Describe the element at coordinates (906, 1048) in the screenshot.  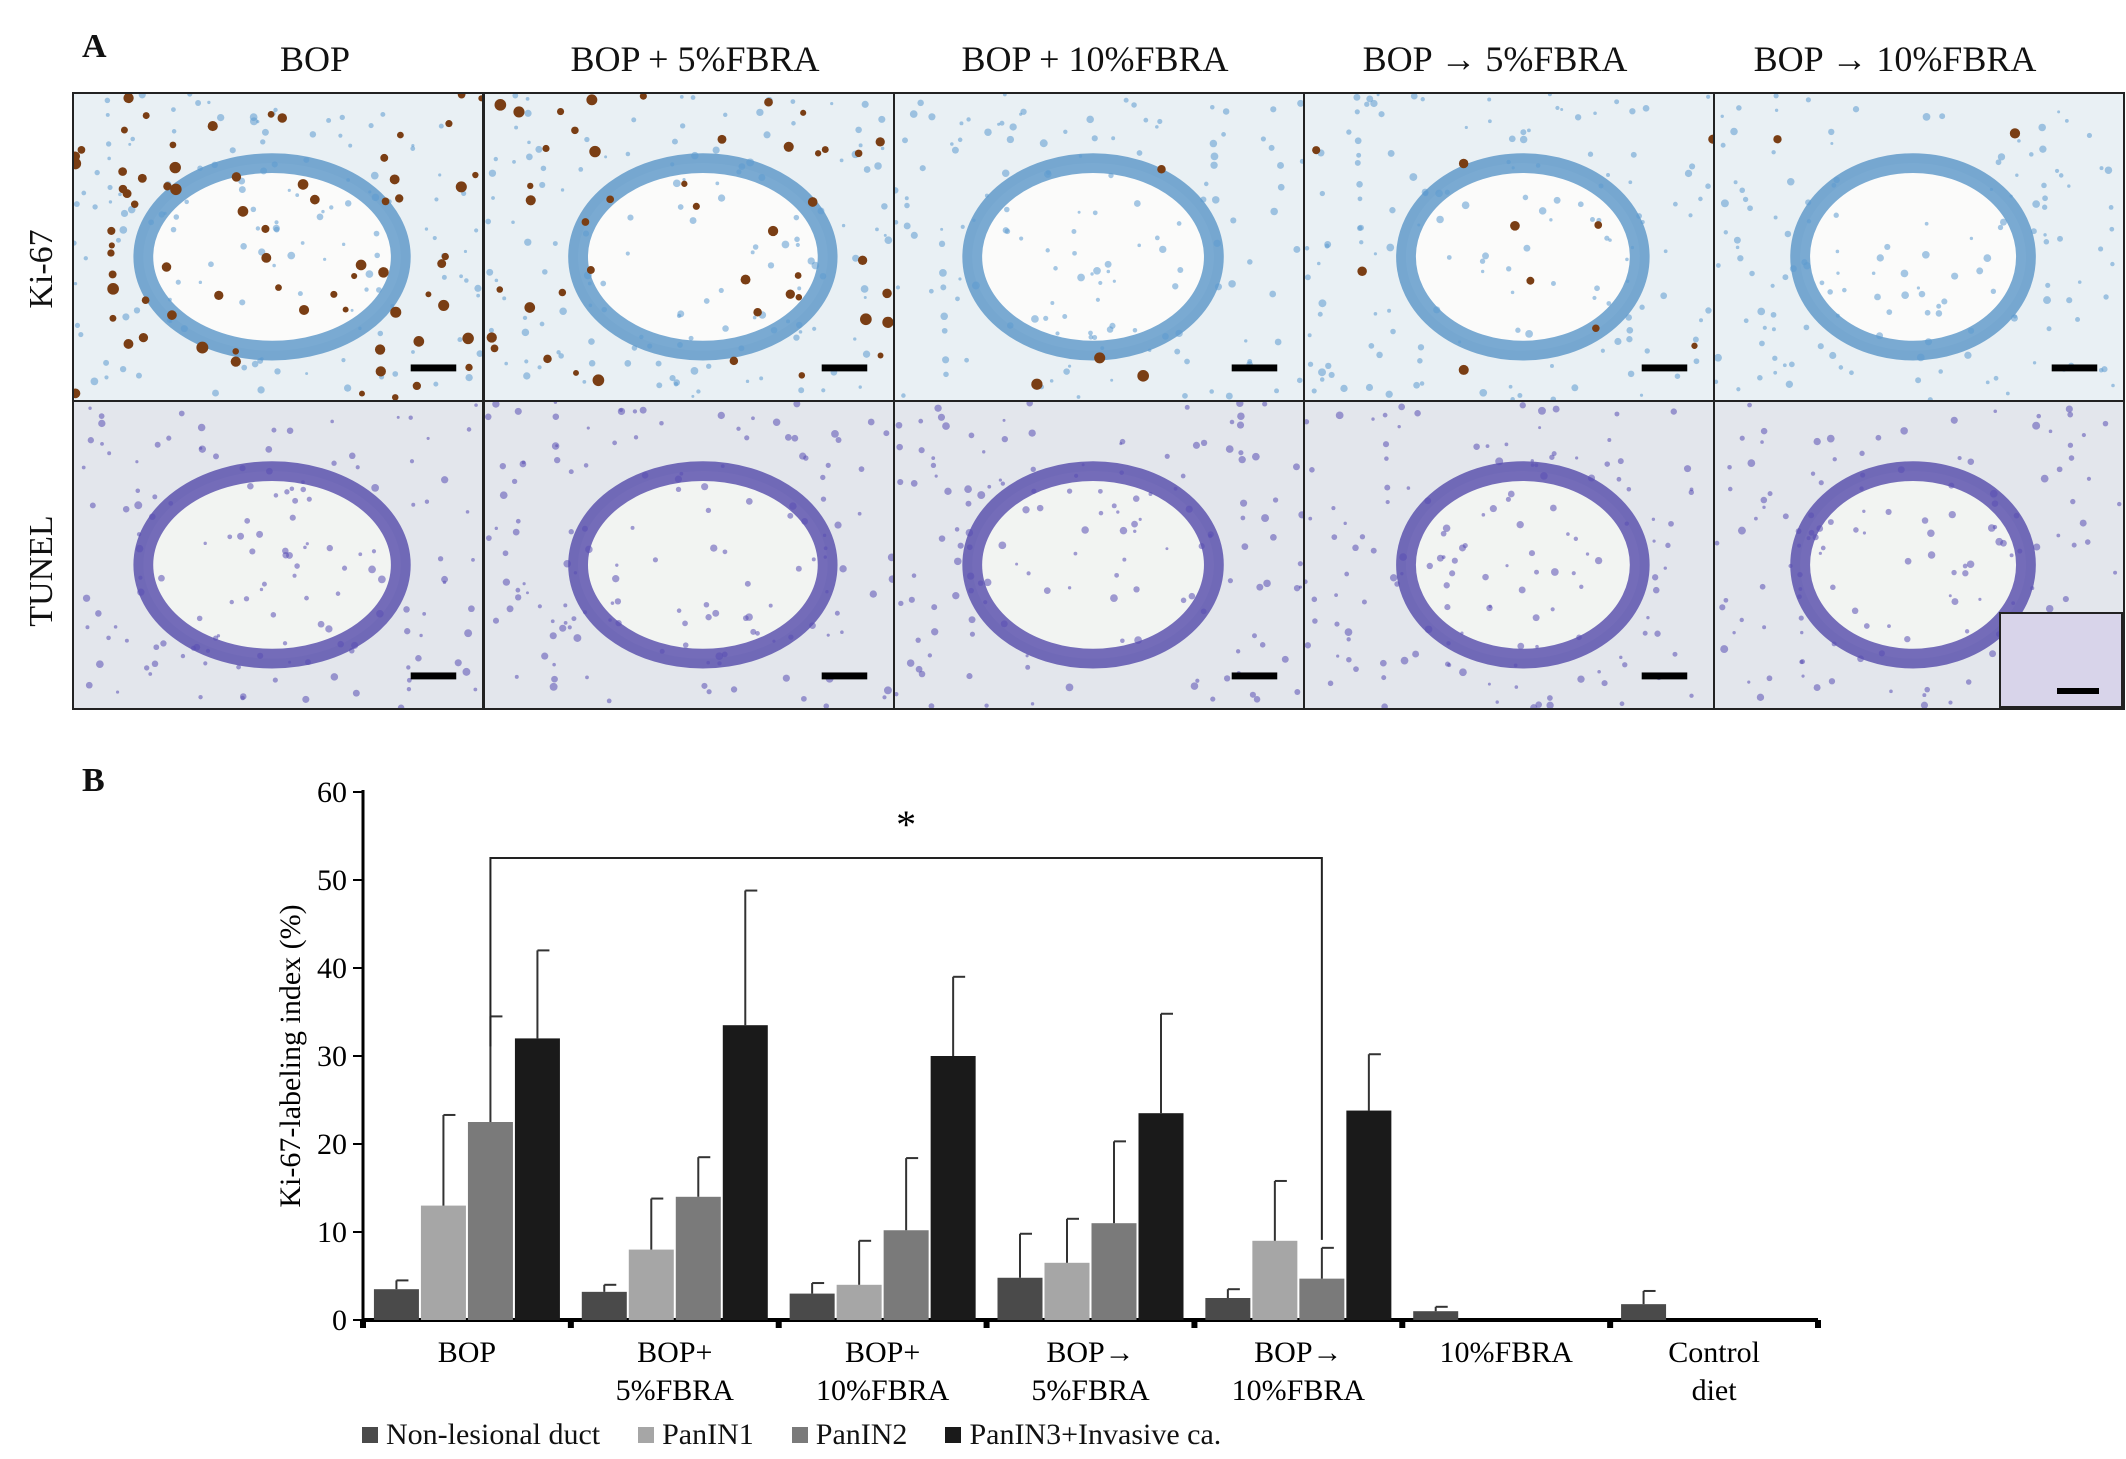
I see `significance-bracket` at that location.